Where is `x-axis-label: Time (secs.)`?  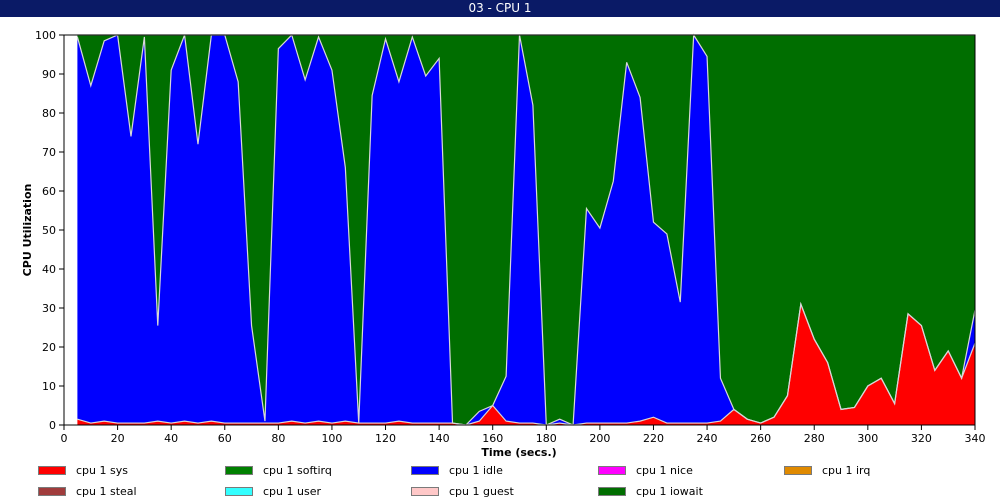
x-axis-label: Time (secs.) is located at coordinates (518, 452).